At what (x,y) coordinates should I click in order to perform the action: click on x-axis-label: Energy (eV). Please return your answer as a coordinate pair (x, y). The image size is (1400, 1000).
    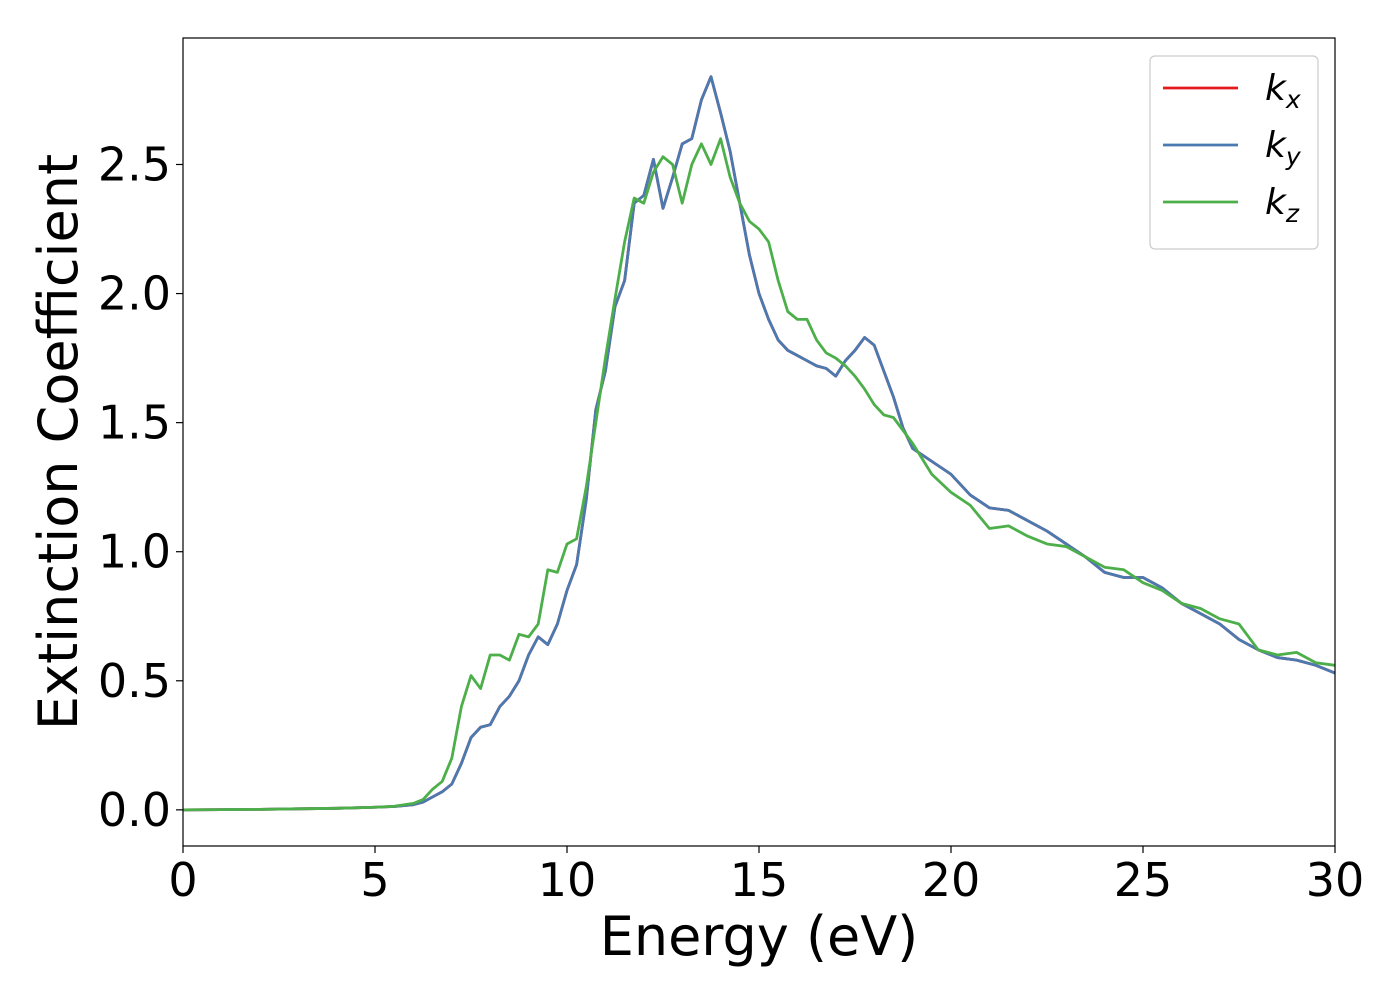
    Looking at the image, I should click on (759, 936).